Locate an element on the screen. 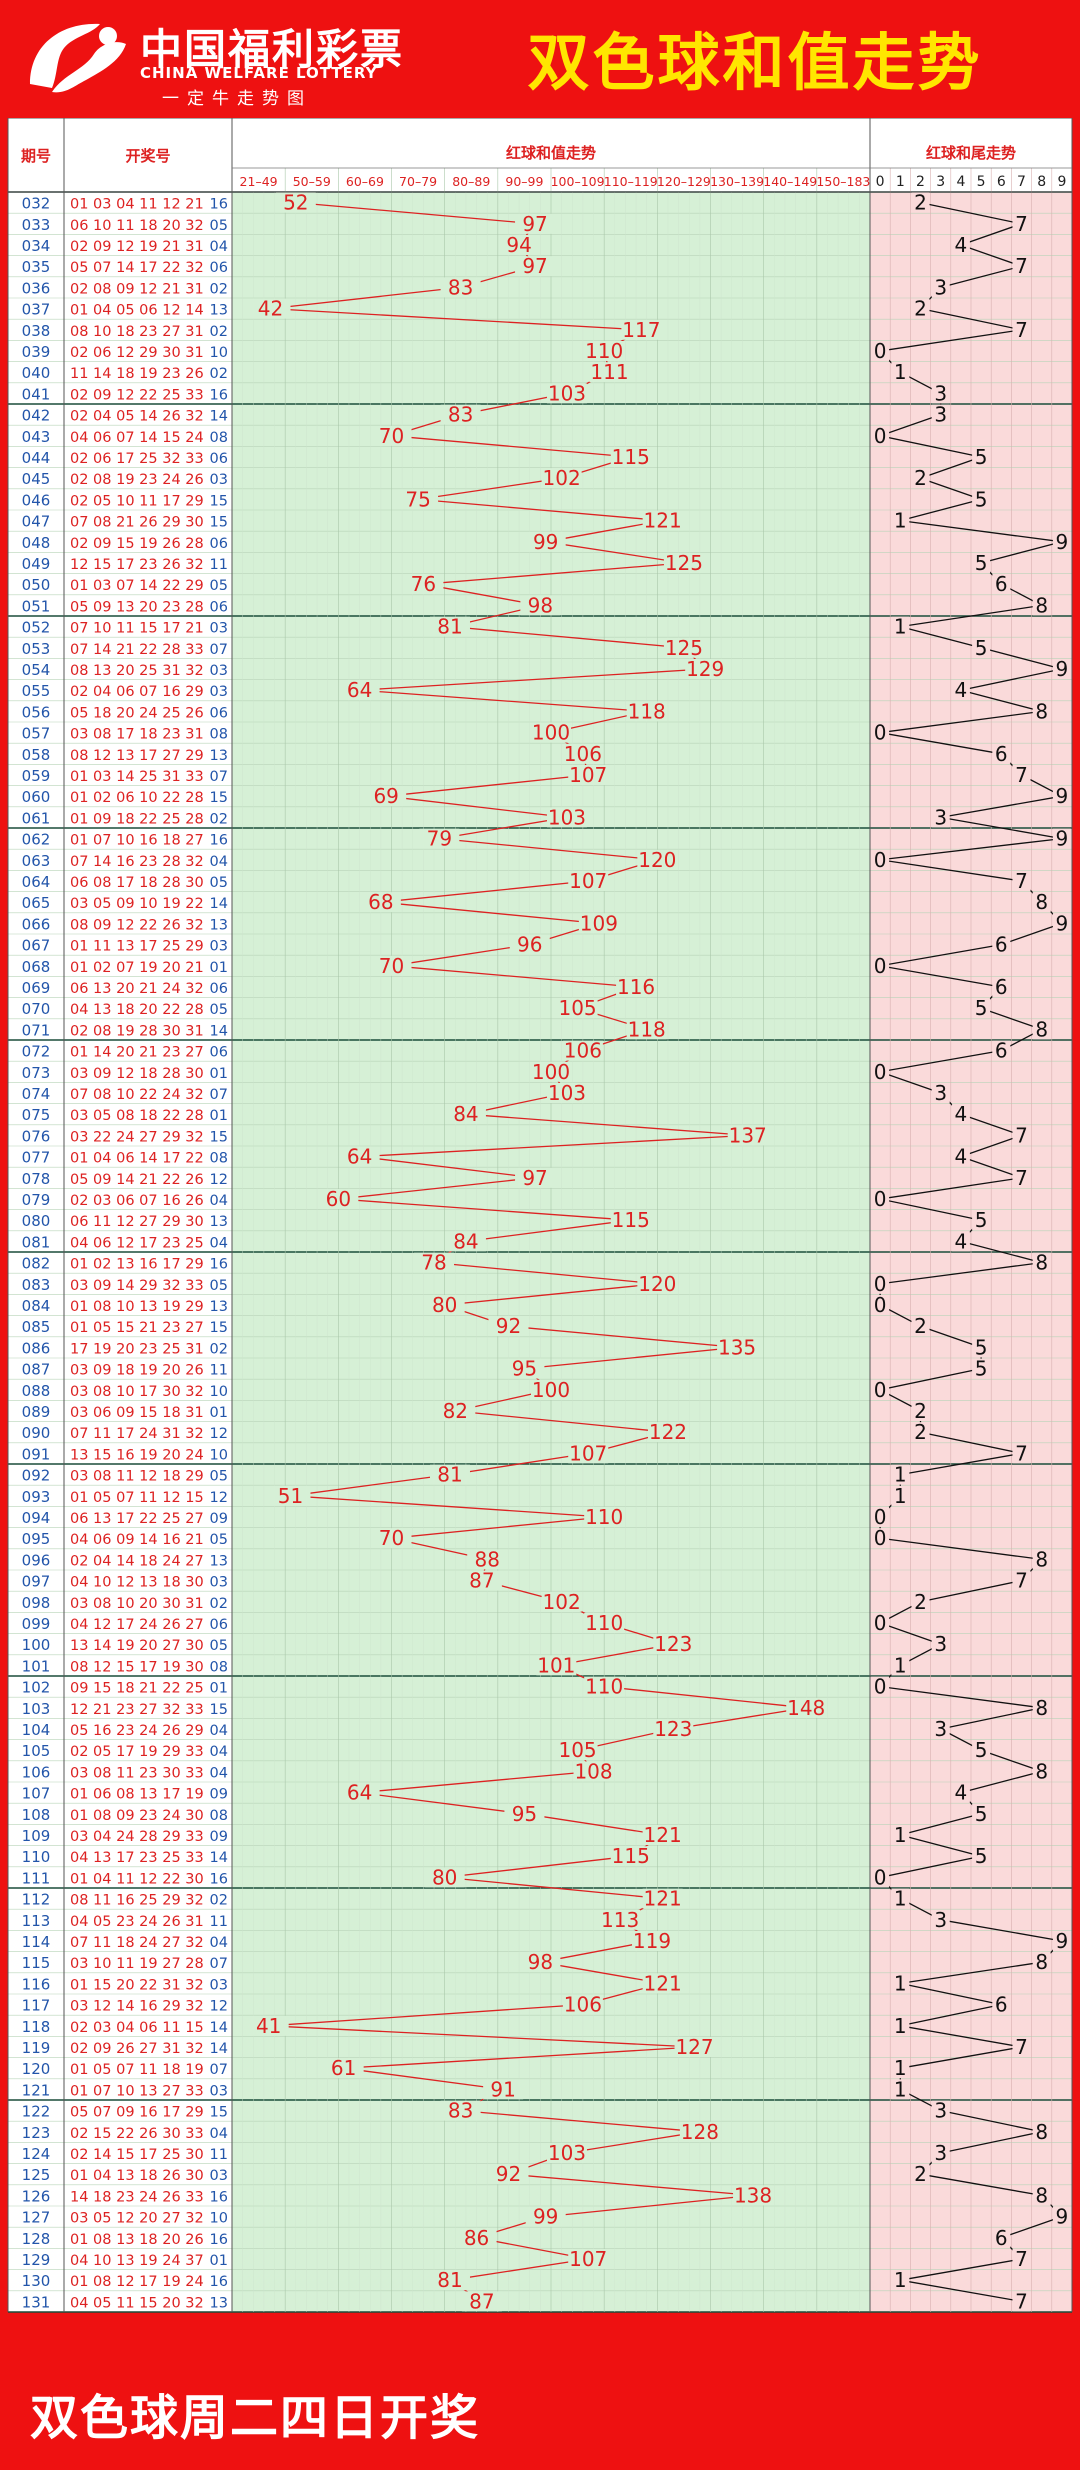  sum-value: 121 is located at coordinates (663, 1983).